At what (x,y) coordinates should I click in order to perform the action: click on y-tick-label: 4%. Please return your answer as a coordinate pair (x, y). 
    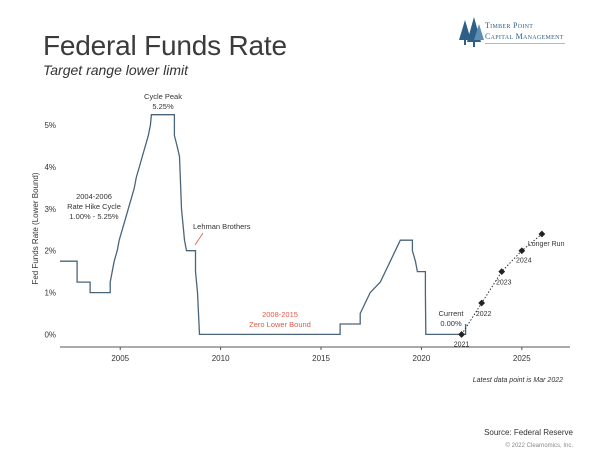
    Looking at the image, I should click on (50, 167).